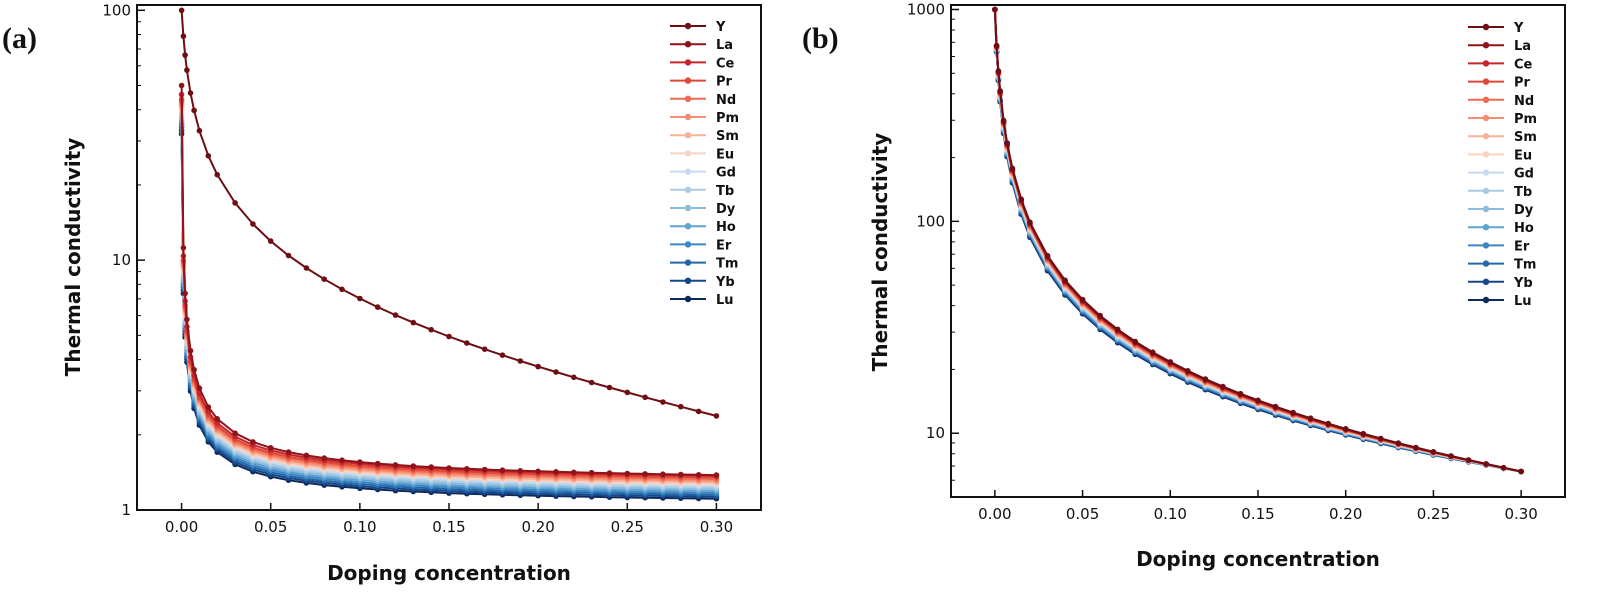 The height and width of the screenshot is (601, 1602). I want to click on panel-b-legend-item-ce: Ce, so click(1500, 64).